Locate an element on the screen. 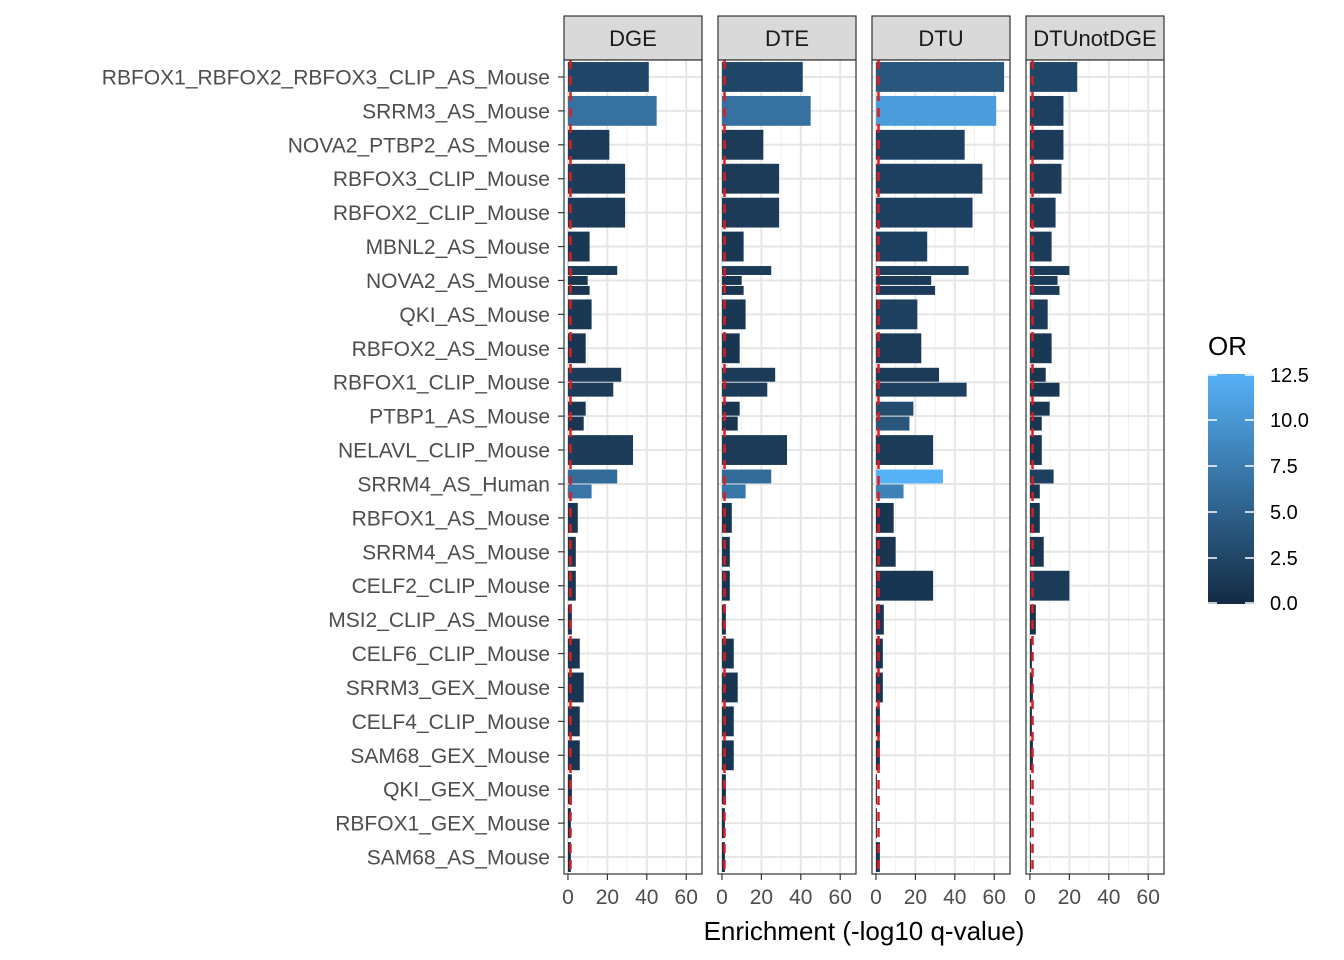  facet-strip-label: DTUnotDGE is located at coordinates (1094, 38).